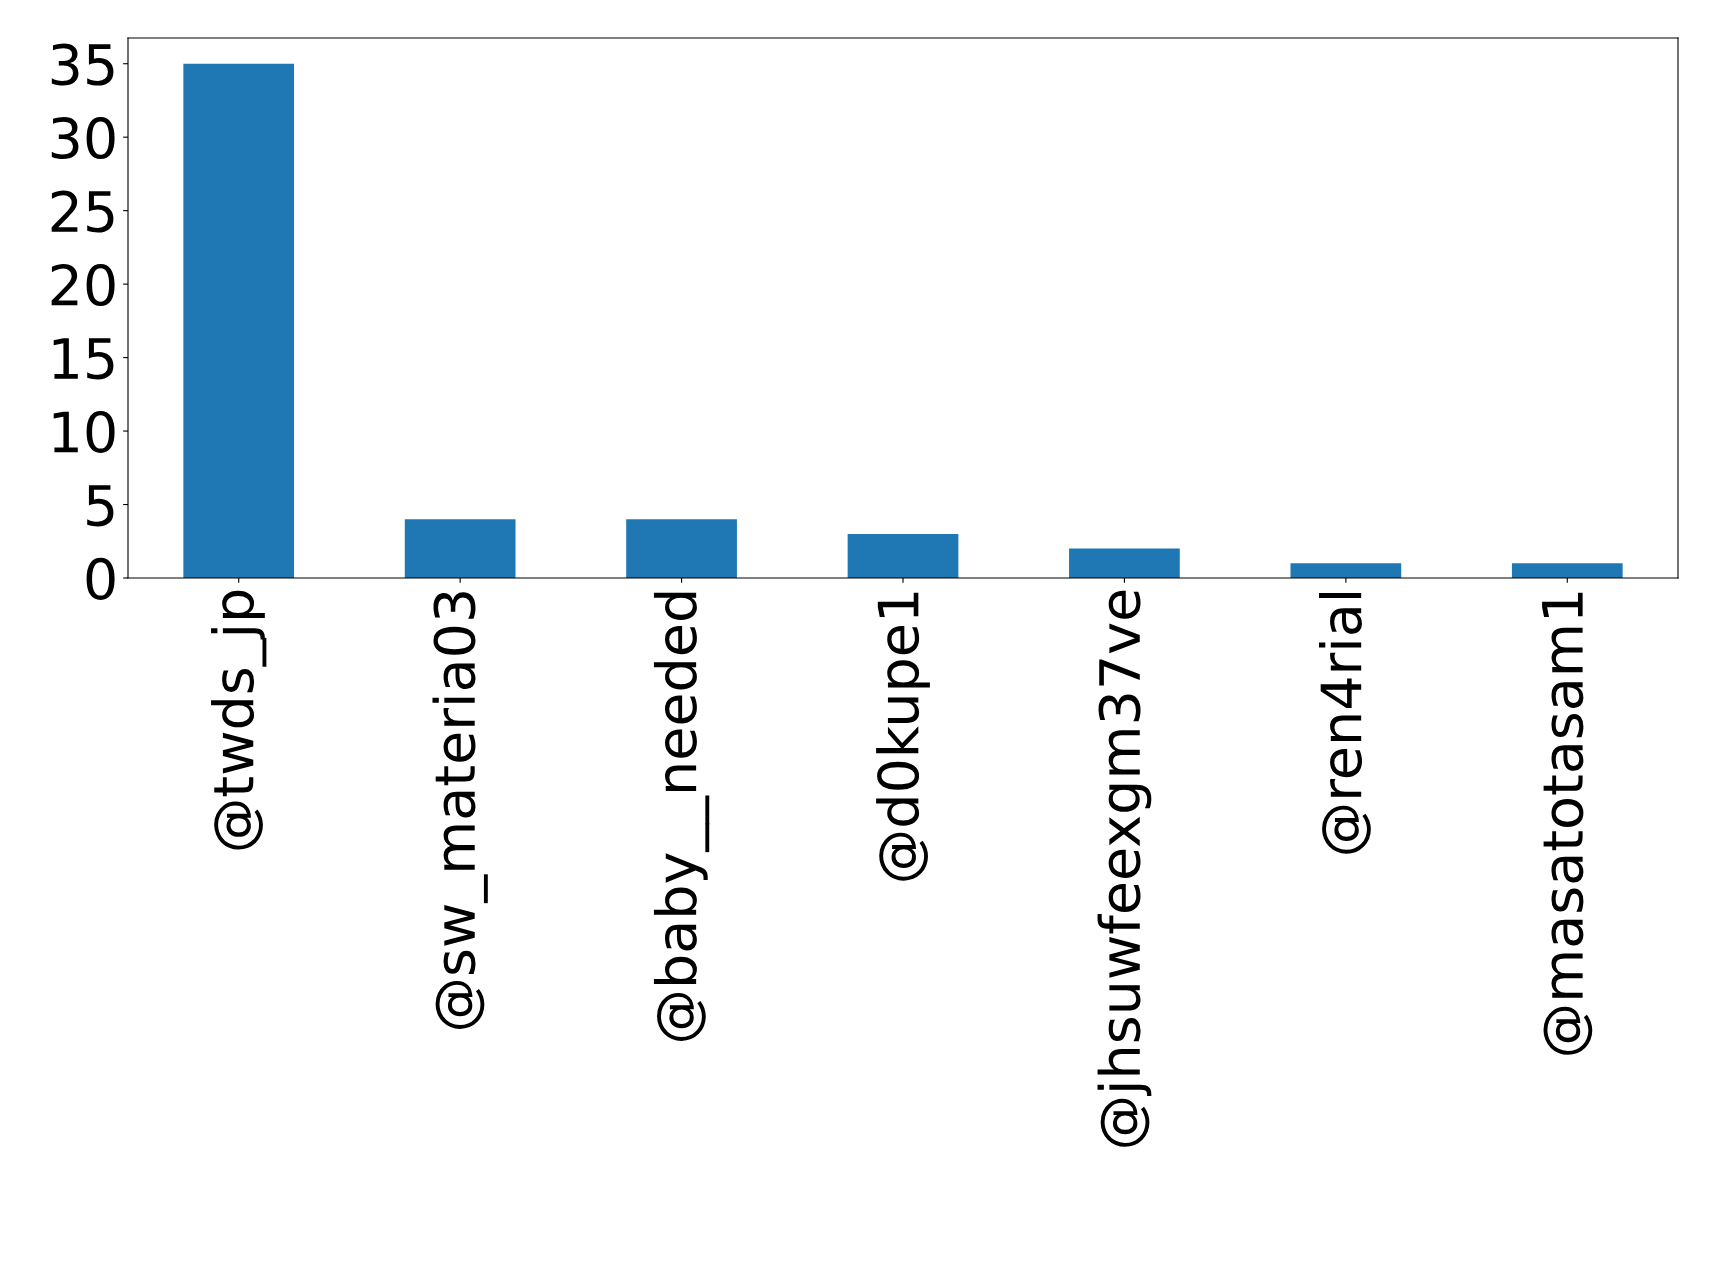 The width and height of the screenshot is (1719, 1261). What do you see at coordinates (100, 506) in the screenshot?
I see `y-tick-label: 5` at bounding box center [100, 506].